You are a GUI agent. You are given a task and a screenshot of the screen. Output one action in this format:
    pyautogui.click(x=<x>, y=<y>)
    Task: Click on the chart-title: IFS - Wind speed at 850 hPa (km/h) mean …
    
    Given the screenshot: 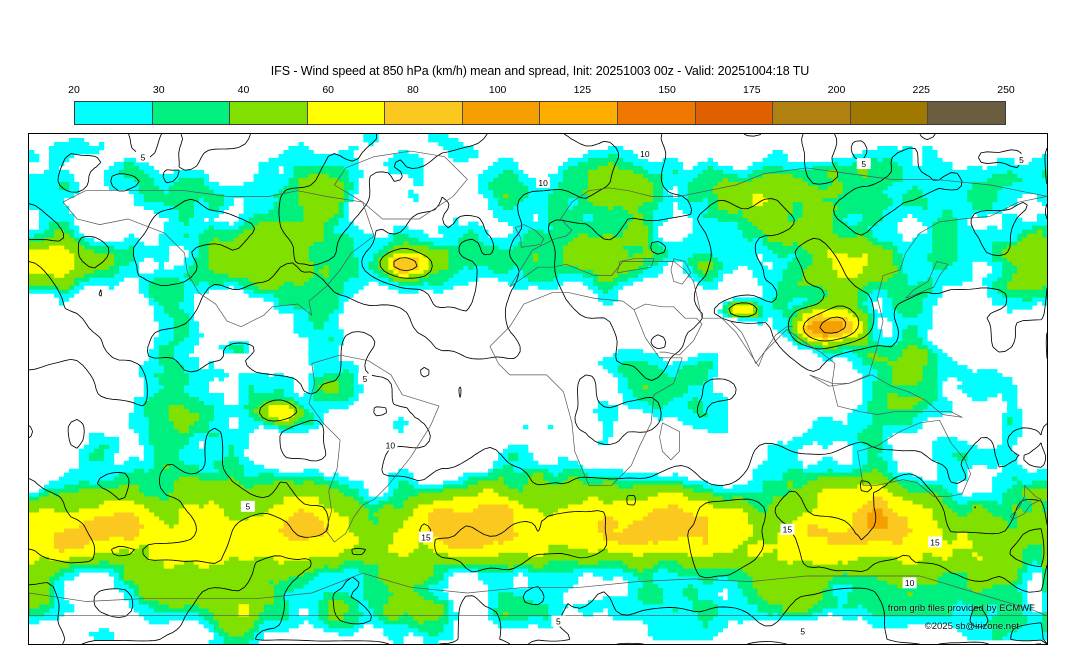 What is the action you would take?
    pyautogui.click(x=540, y=71)
    